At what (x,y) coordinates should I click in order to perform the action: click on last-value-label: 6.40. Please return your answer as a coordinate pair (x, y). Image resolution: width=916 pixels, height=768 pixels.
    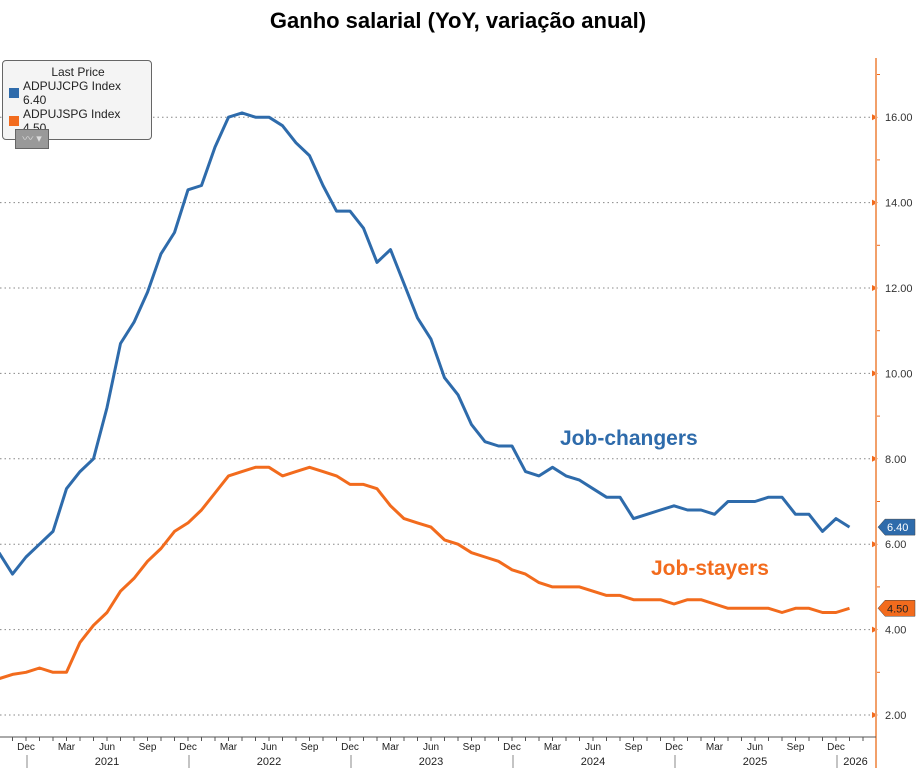
    Looking at the image, I should click on (897, 528).